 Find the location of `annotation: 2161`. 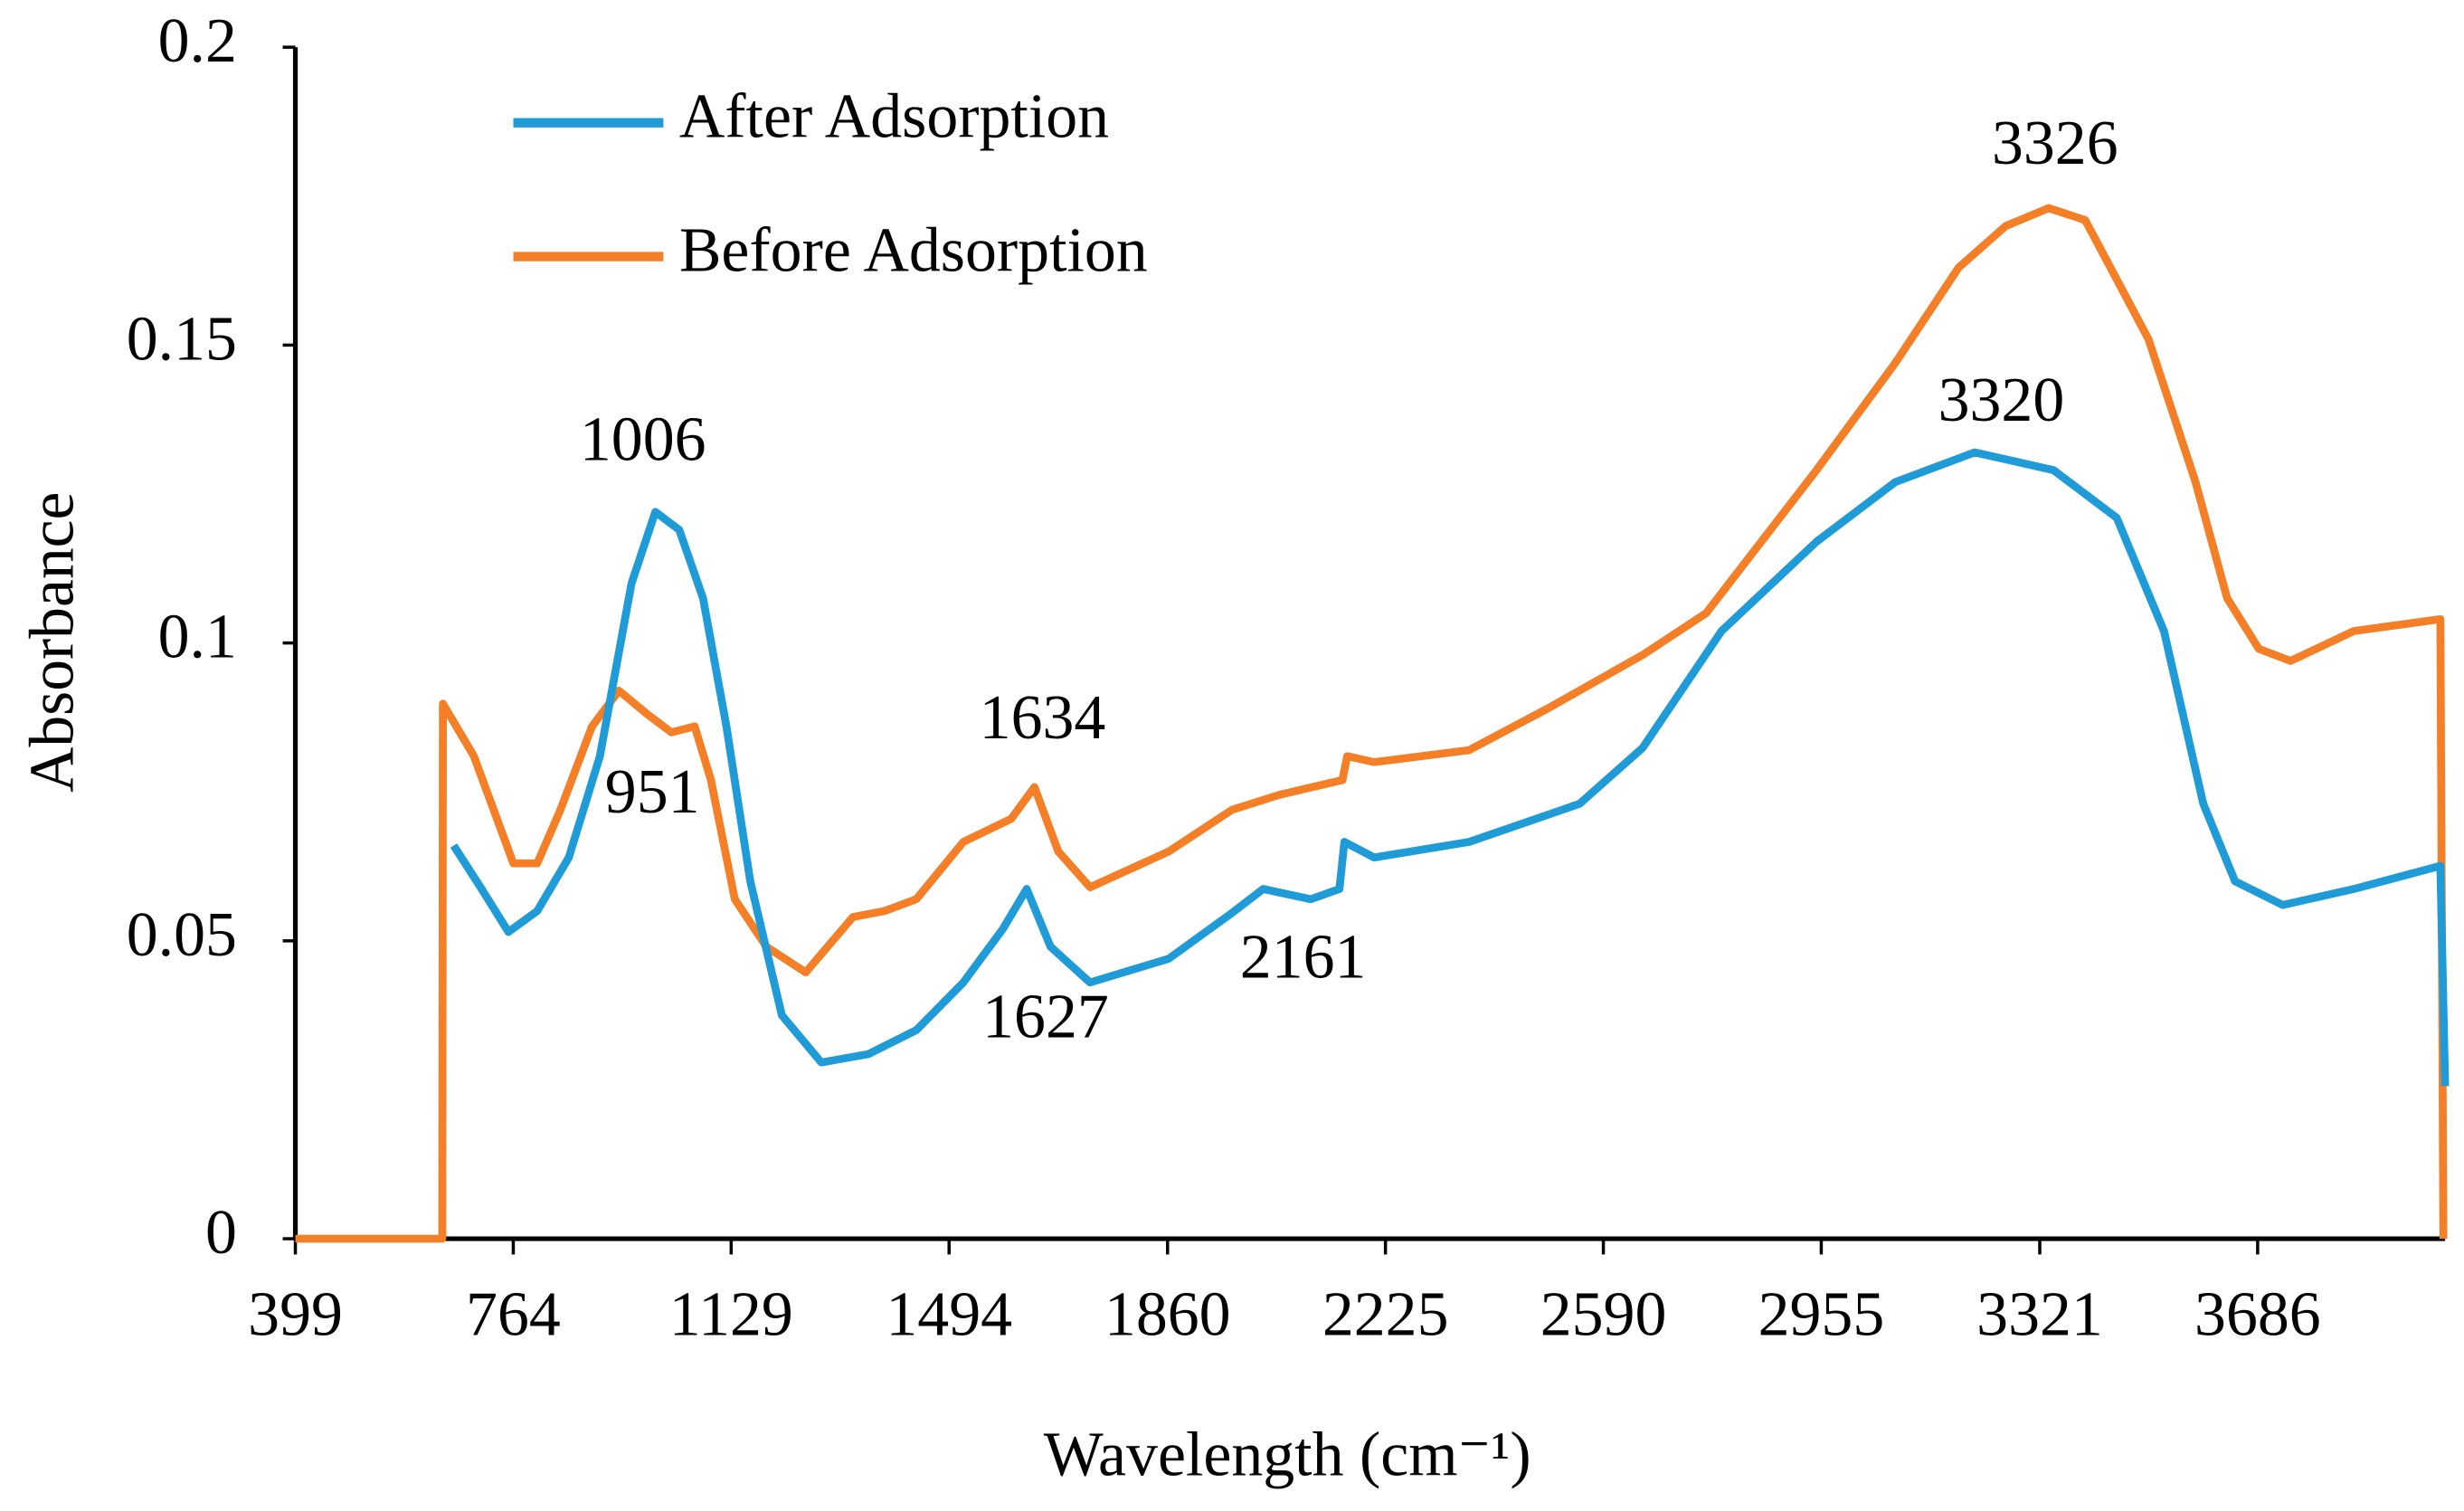

annotation: 2161 is located at coordinates (1303, 958).